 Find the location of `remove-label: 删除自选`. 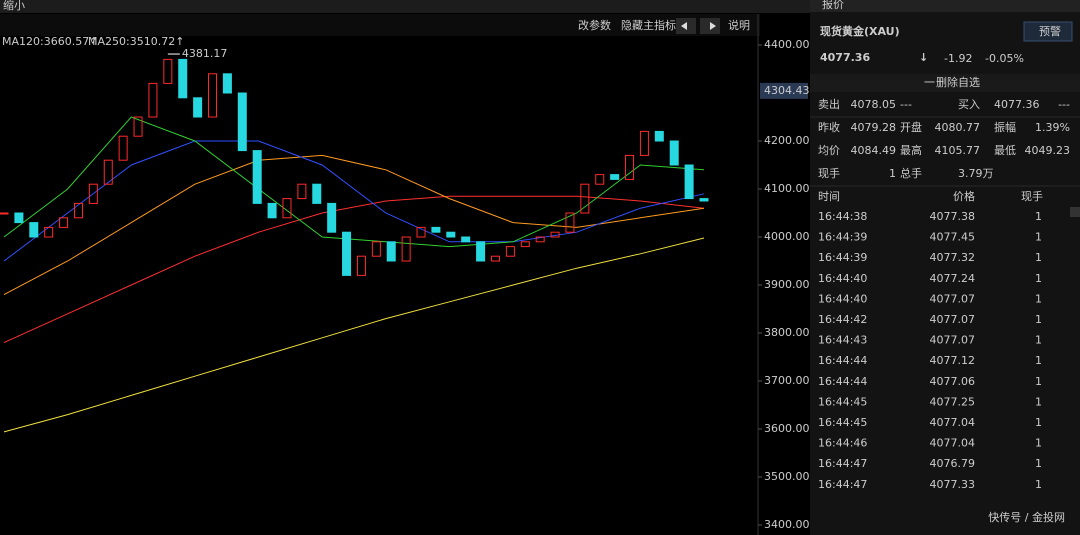

remove-label: 删除自选 is located at coordinates (958, 82).